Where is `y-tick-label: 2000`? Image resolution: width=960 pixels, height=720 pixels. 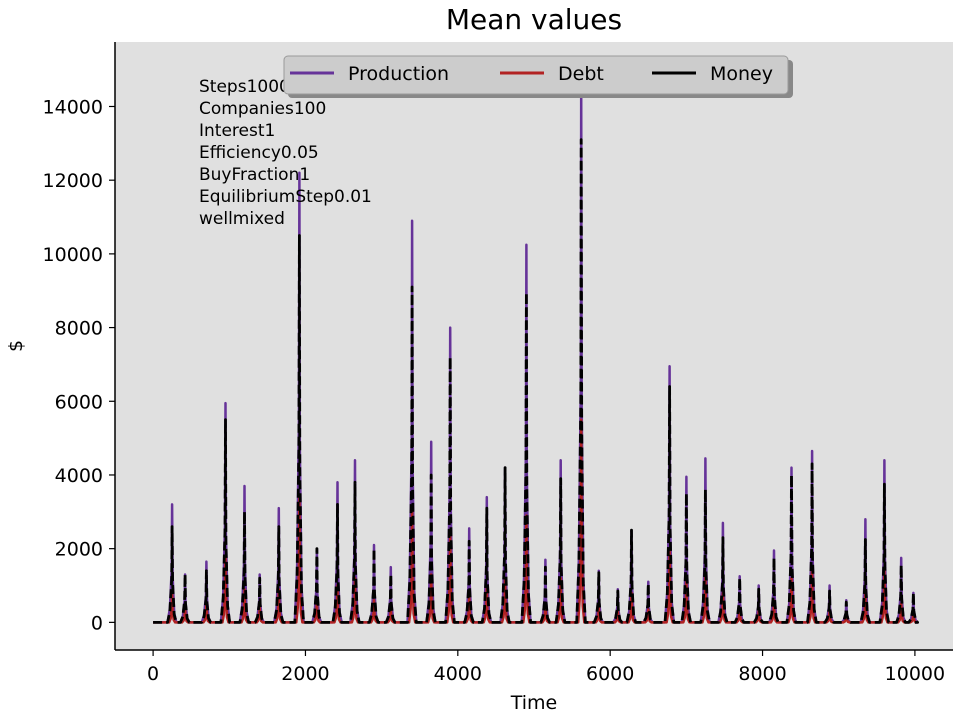 y-tick-label: 2000 is located at coordinates (79, 550).